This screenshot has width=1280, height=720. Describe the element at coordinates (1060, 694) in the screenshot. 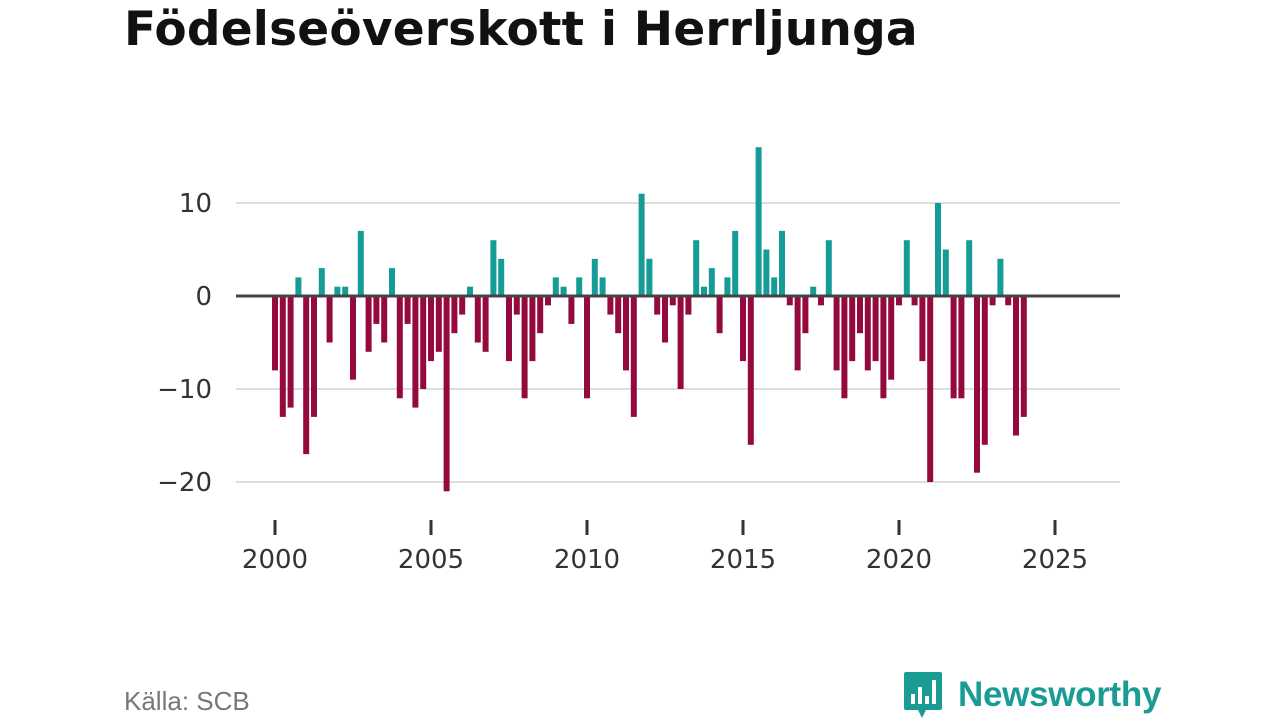

I see `brand-name: Newsworthy` at that location.